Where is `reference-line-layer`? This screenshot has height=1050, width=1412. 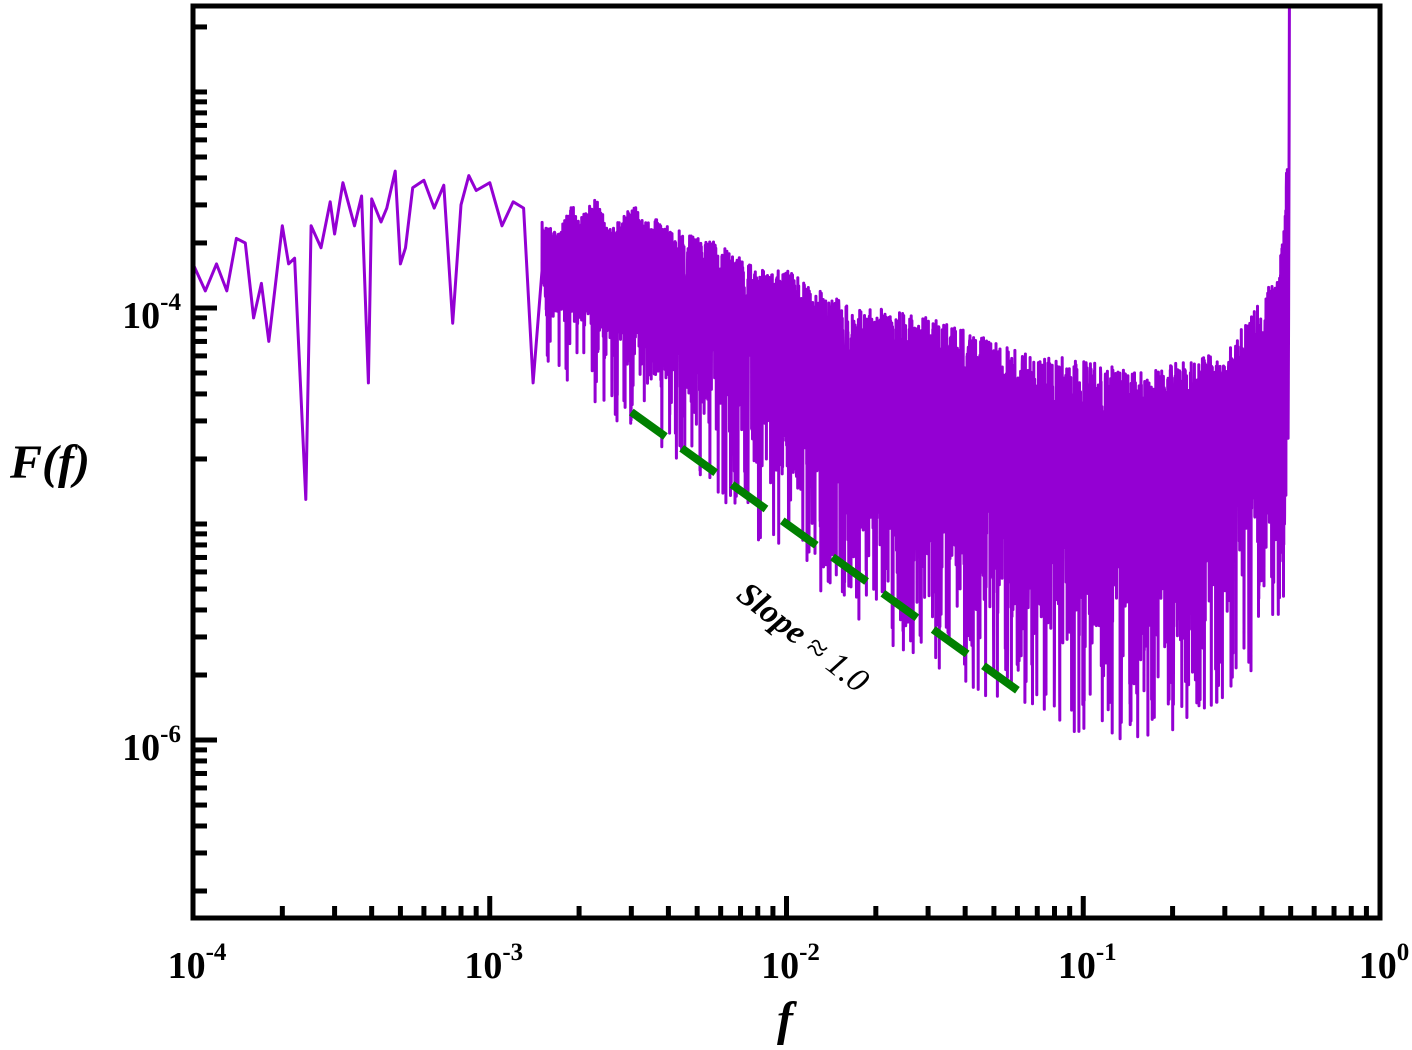
reference-line-layer is located at coordinates (824, 551).